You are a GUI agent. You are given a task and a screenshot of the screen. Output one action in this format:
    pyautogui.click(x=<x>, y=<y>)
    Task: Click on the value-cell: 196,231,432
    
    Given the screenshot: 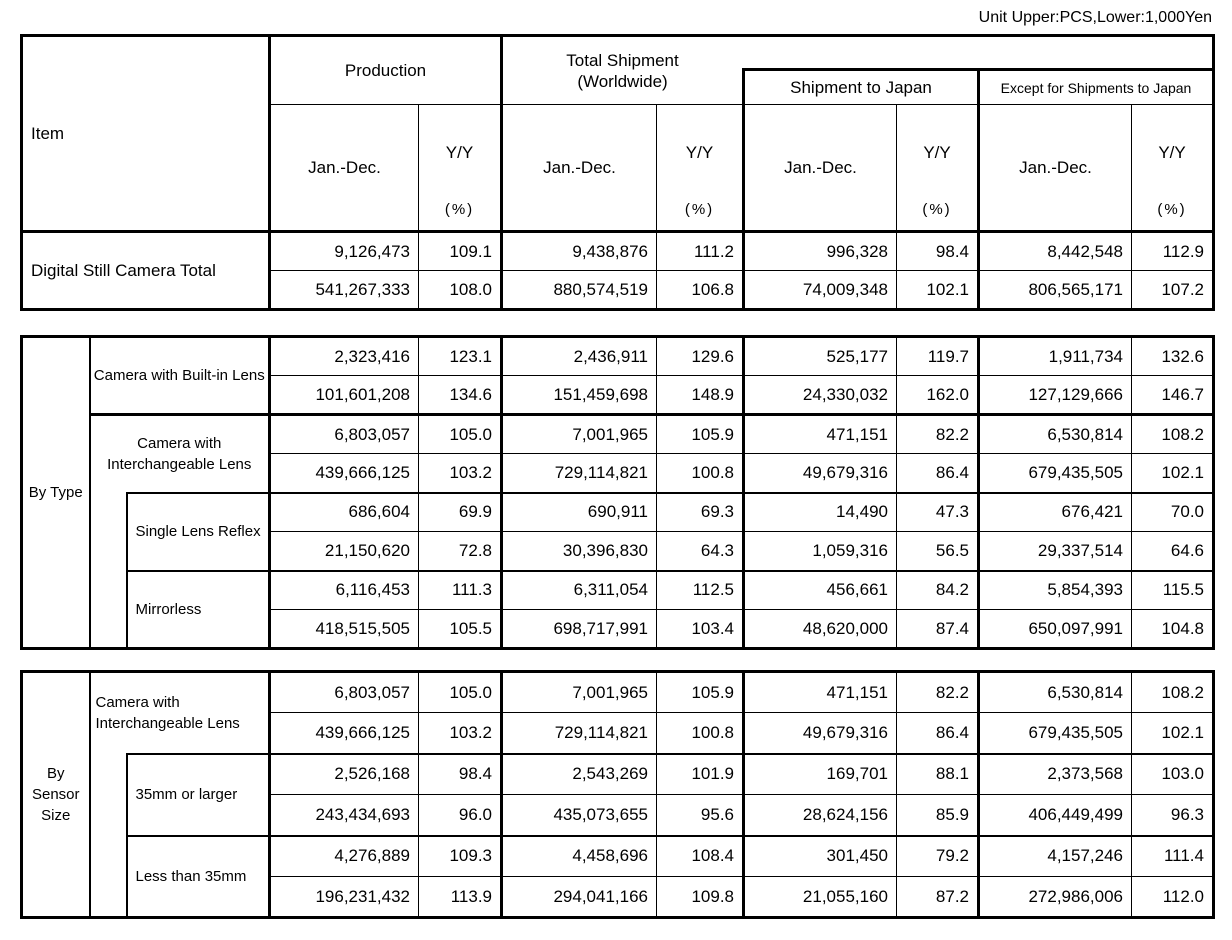 What is the action you would take?
    pyautogui.click(x=344, y=897)
    